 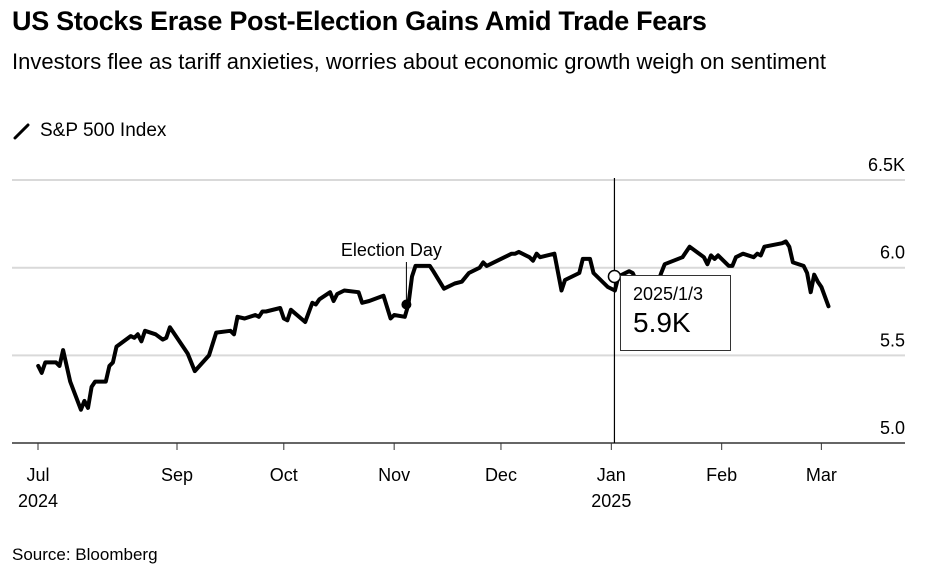 I want to click on x-tick-label: Jan, so click(x=611, y=475).